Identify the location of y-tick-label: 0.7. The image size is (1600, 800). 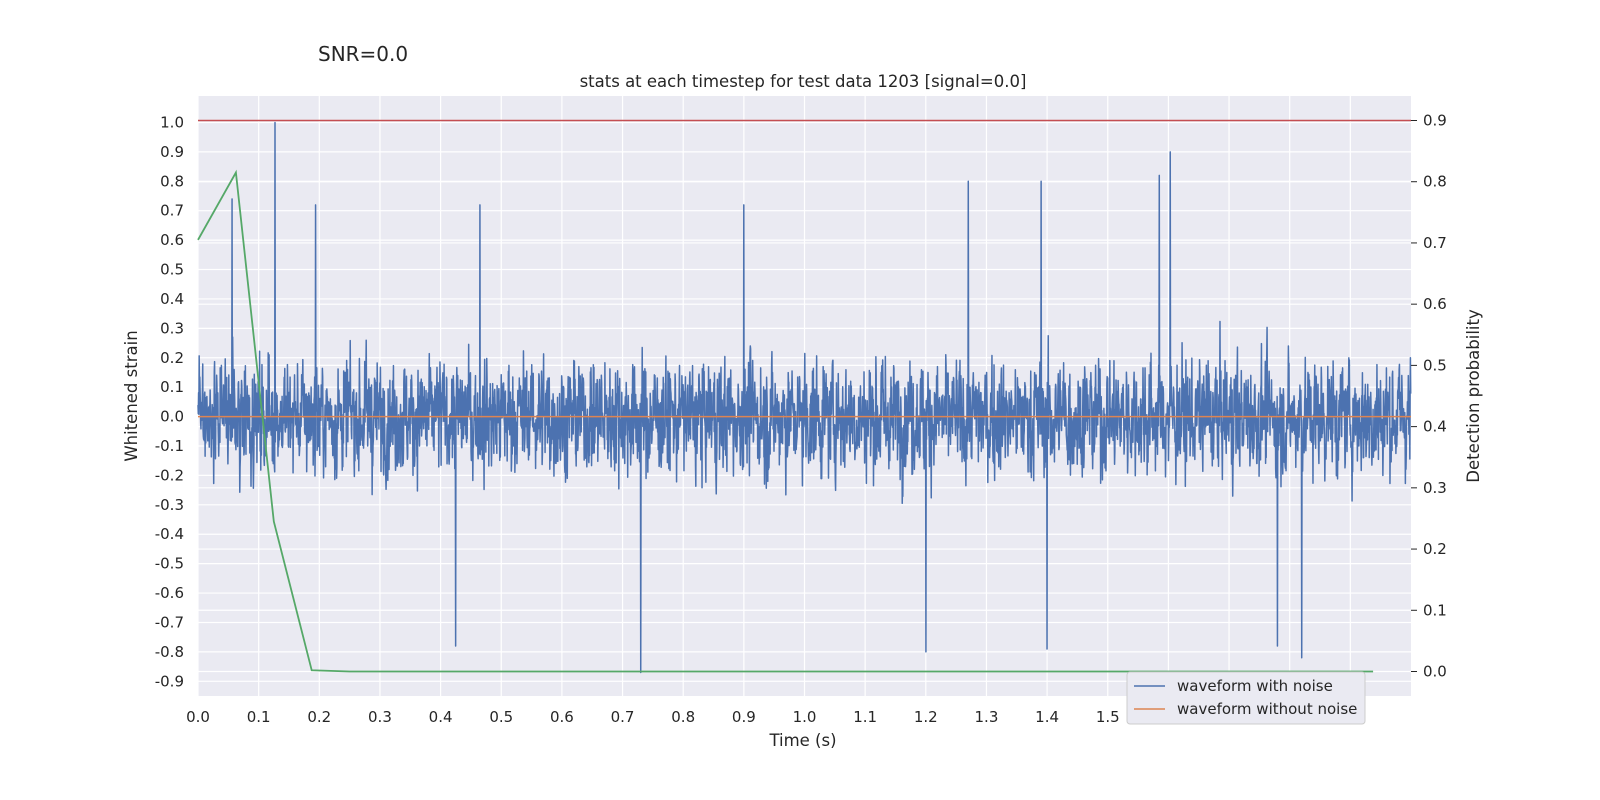
(172, 211).